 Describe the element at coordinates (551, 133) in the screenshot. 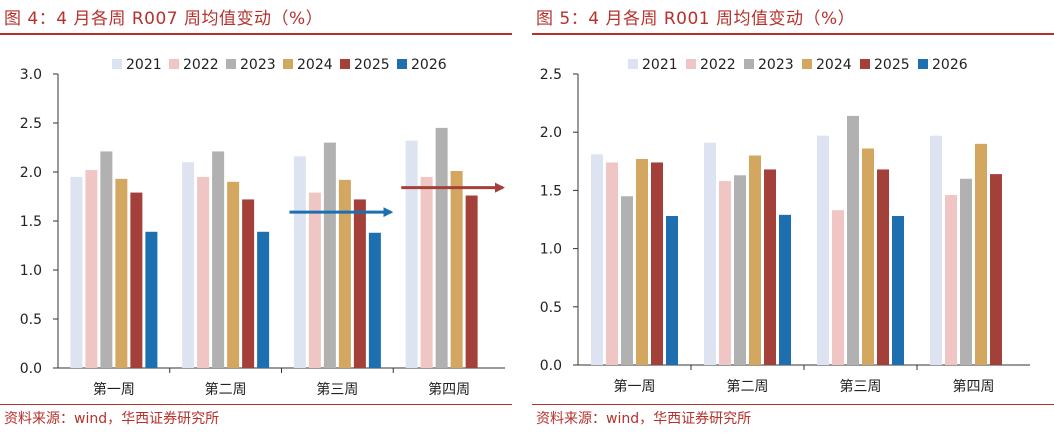

I see `r001-y-tick-label: 2.0` at that location.